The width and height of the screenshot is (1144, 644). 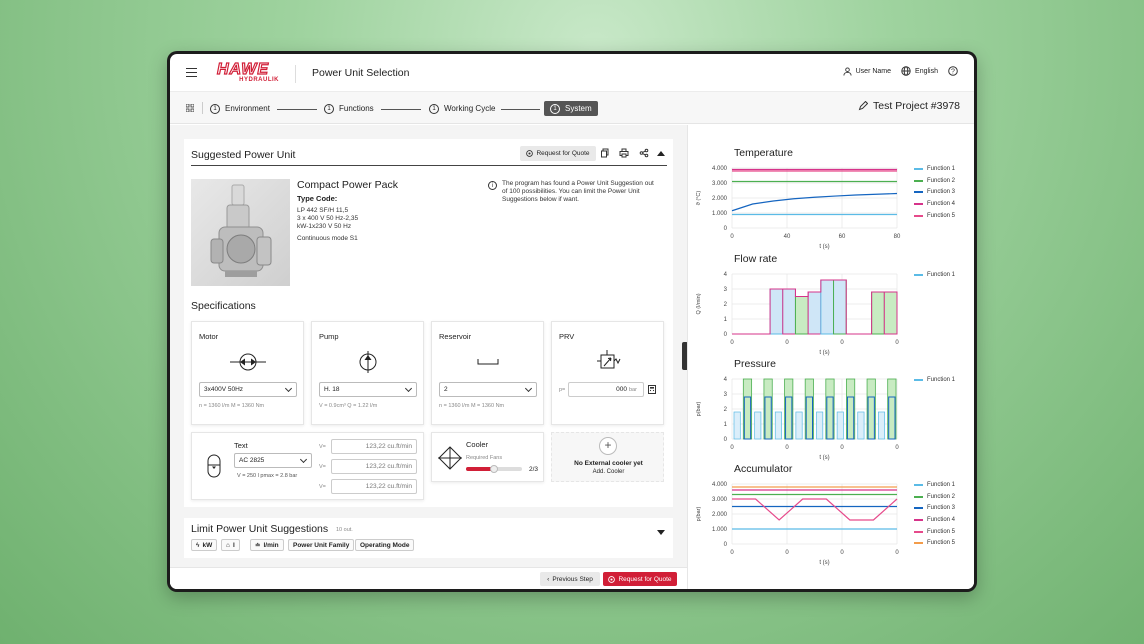 What do you see at coordinates (758, 425) in the screenshot?
I see `pressure-low-bar` at bounding box center [758, 425].